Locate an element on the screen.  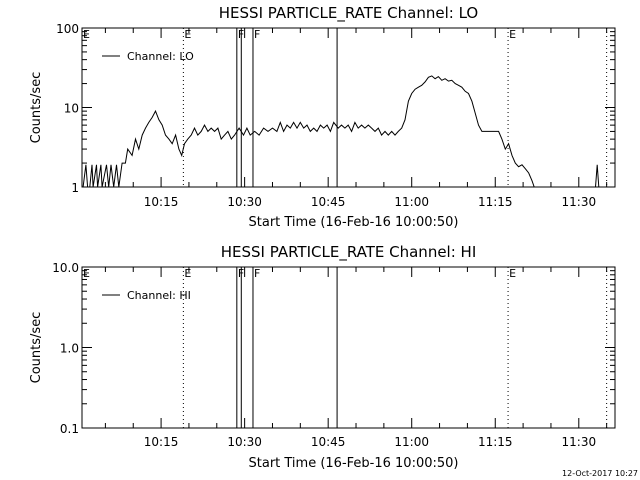
legend-label: Channel: HI is located at coordinates (159, 295).